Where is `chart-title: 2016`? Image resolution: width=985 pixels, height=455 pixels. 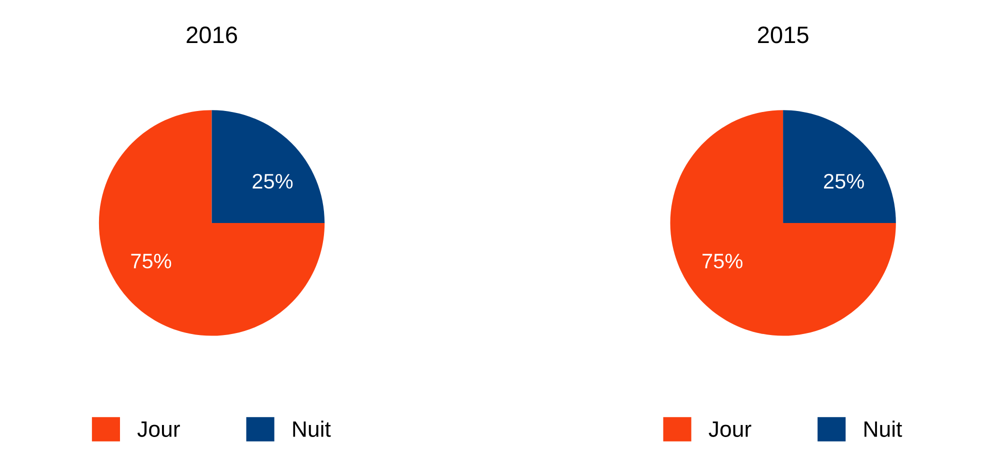 chart-title: 2016 is located at coordinates (211, 35).